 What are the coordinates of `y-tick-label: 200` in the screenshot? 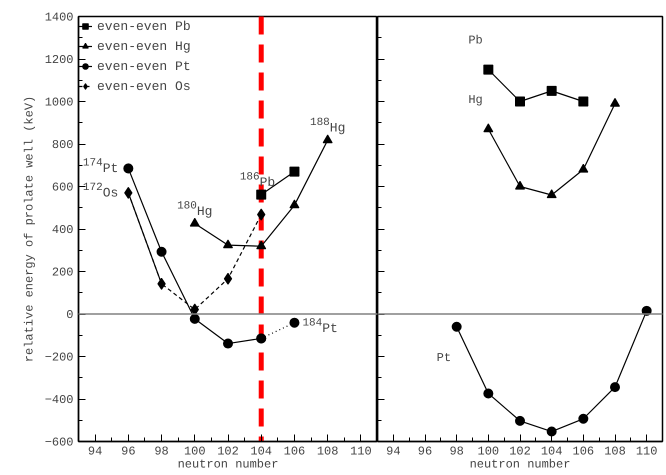 It's located at (63, 273).